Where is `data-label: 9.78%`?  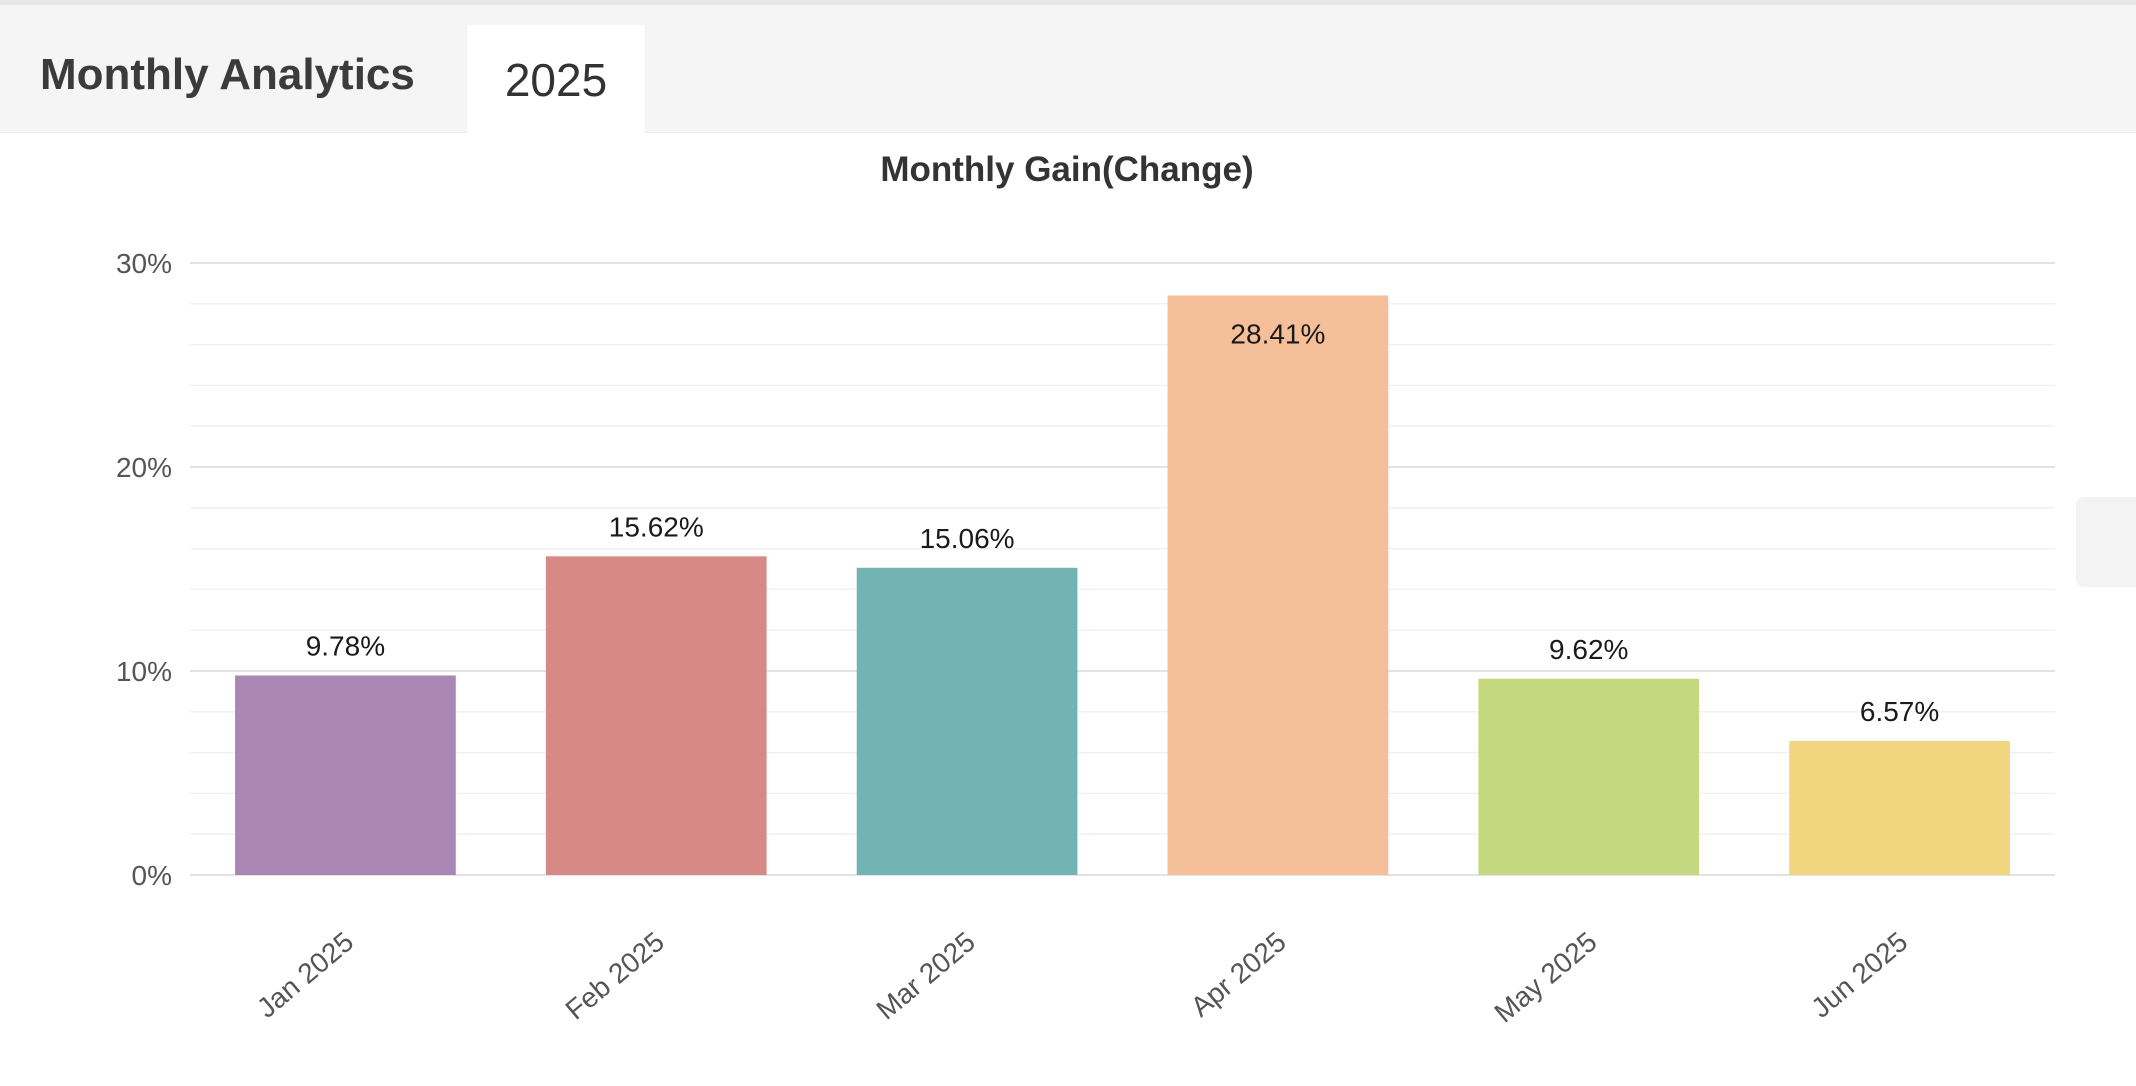 data-label: 9.78% is located at coordinates (345, 645).